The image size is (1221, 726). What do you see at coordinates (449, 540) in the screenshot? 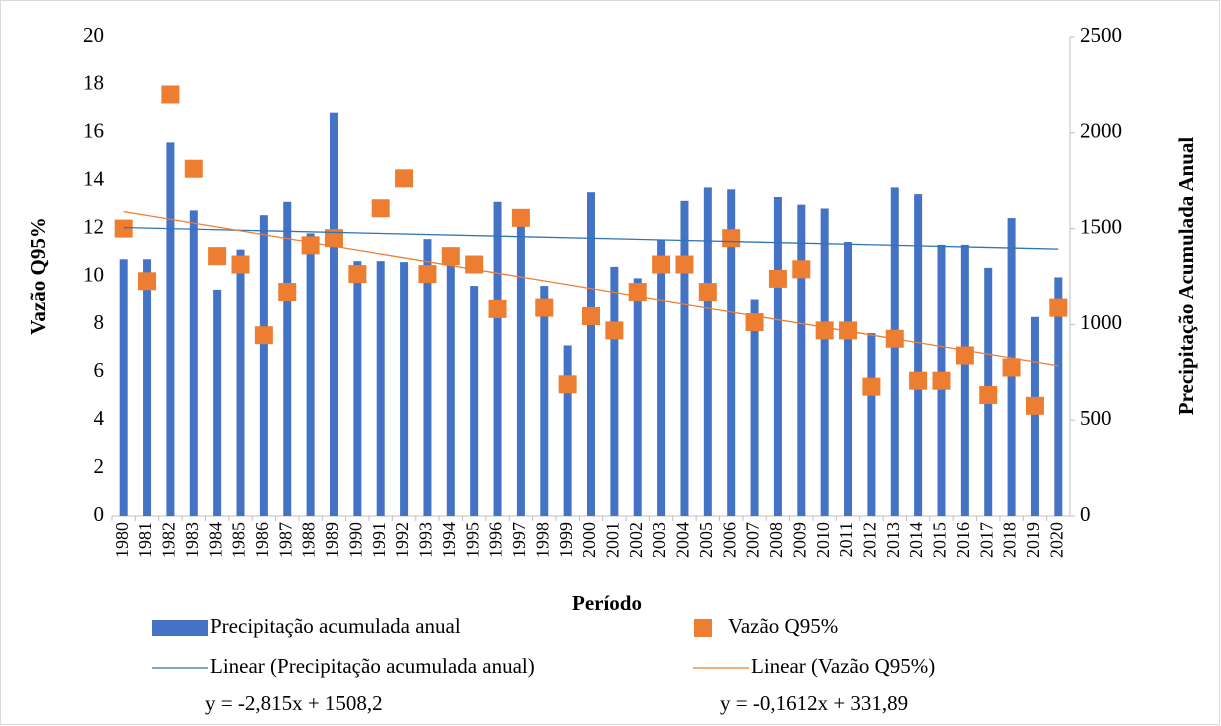
I see `x-tick-label: 1994` at bounding box center [449, 540].